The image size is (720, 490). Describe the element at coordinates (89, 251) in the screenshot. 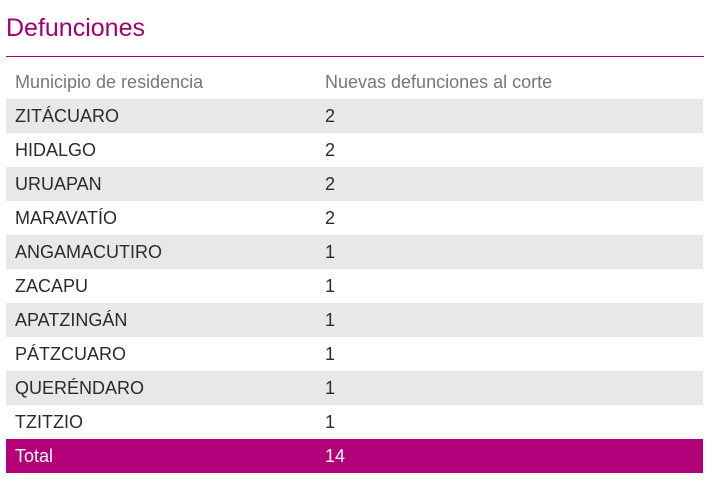

I see `municipio-cell: ANGAMACUTIRO` at that location.